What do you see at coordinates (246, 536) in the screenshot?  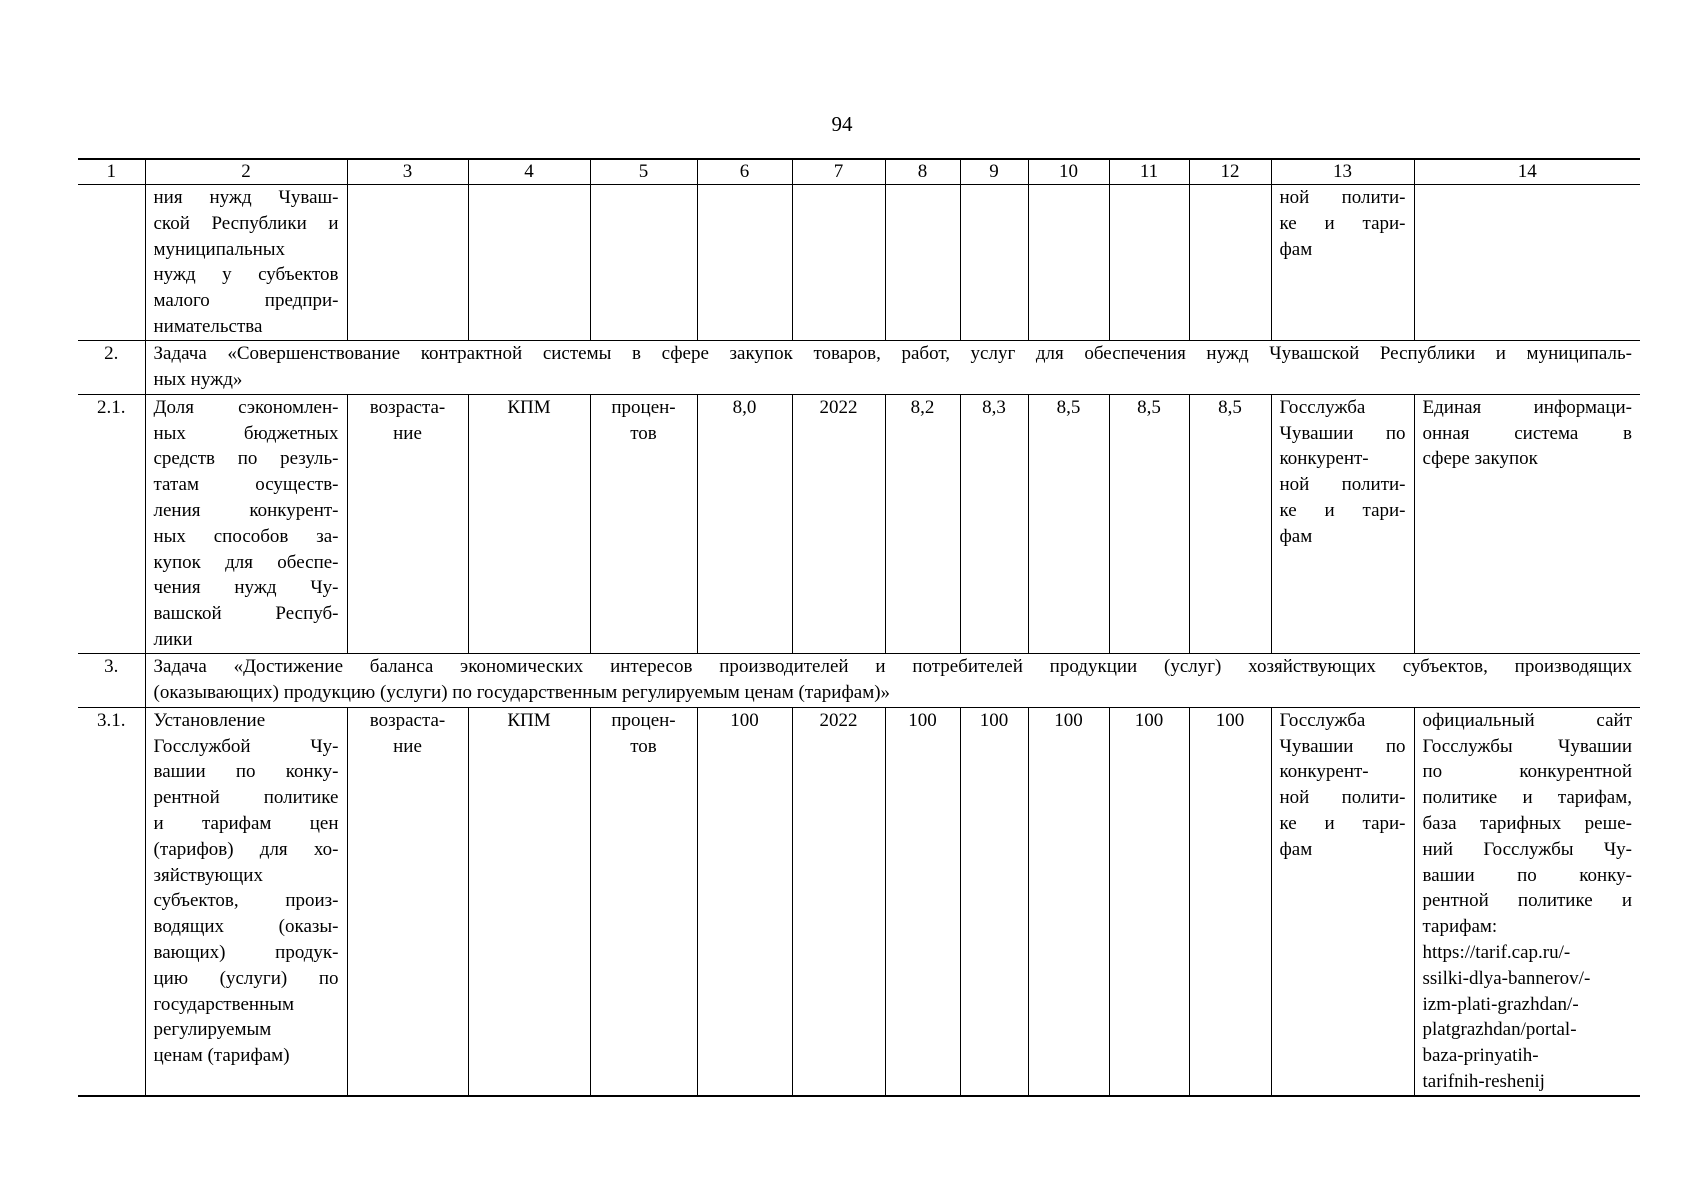 I see `text-line: ных способов за-` at bounding box center [246, 536].